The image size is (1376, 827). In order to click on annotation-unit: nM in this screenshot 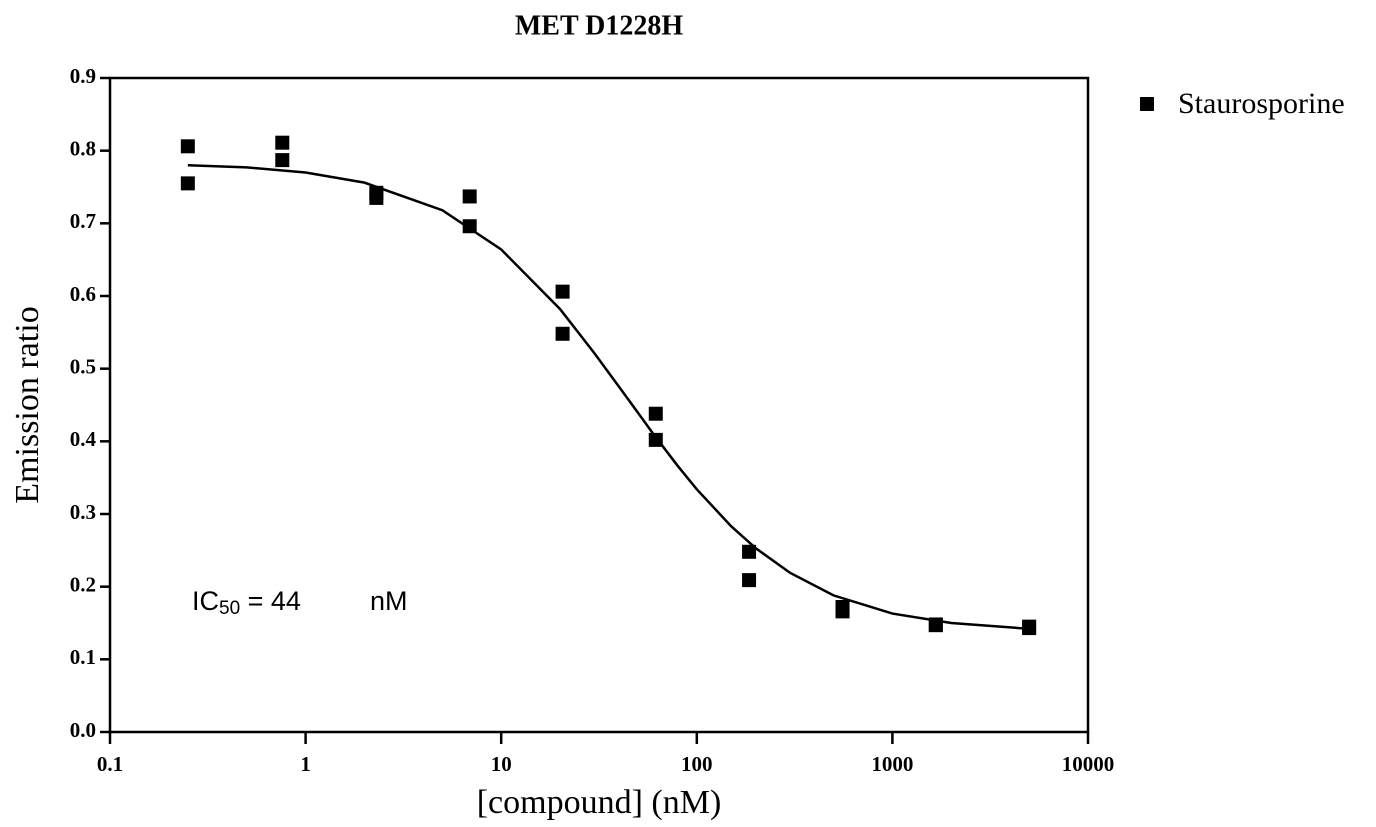, I will do `click(389, 601)`.